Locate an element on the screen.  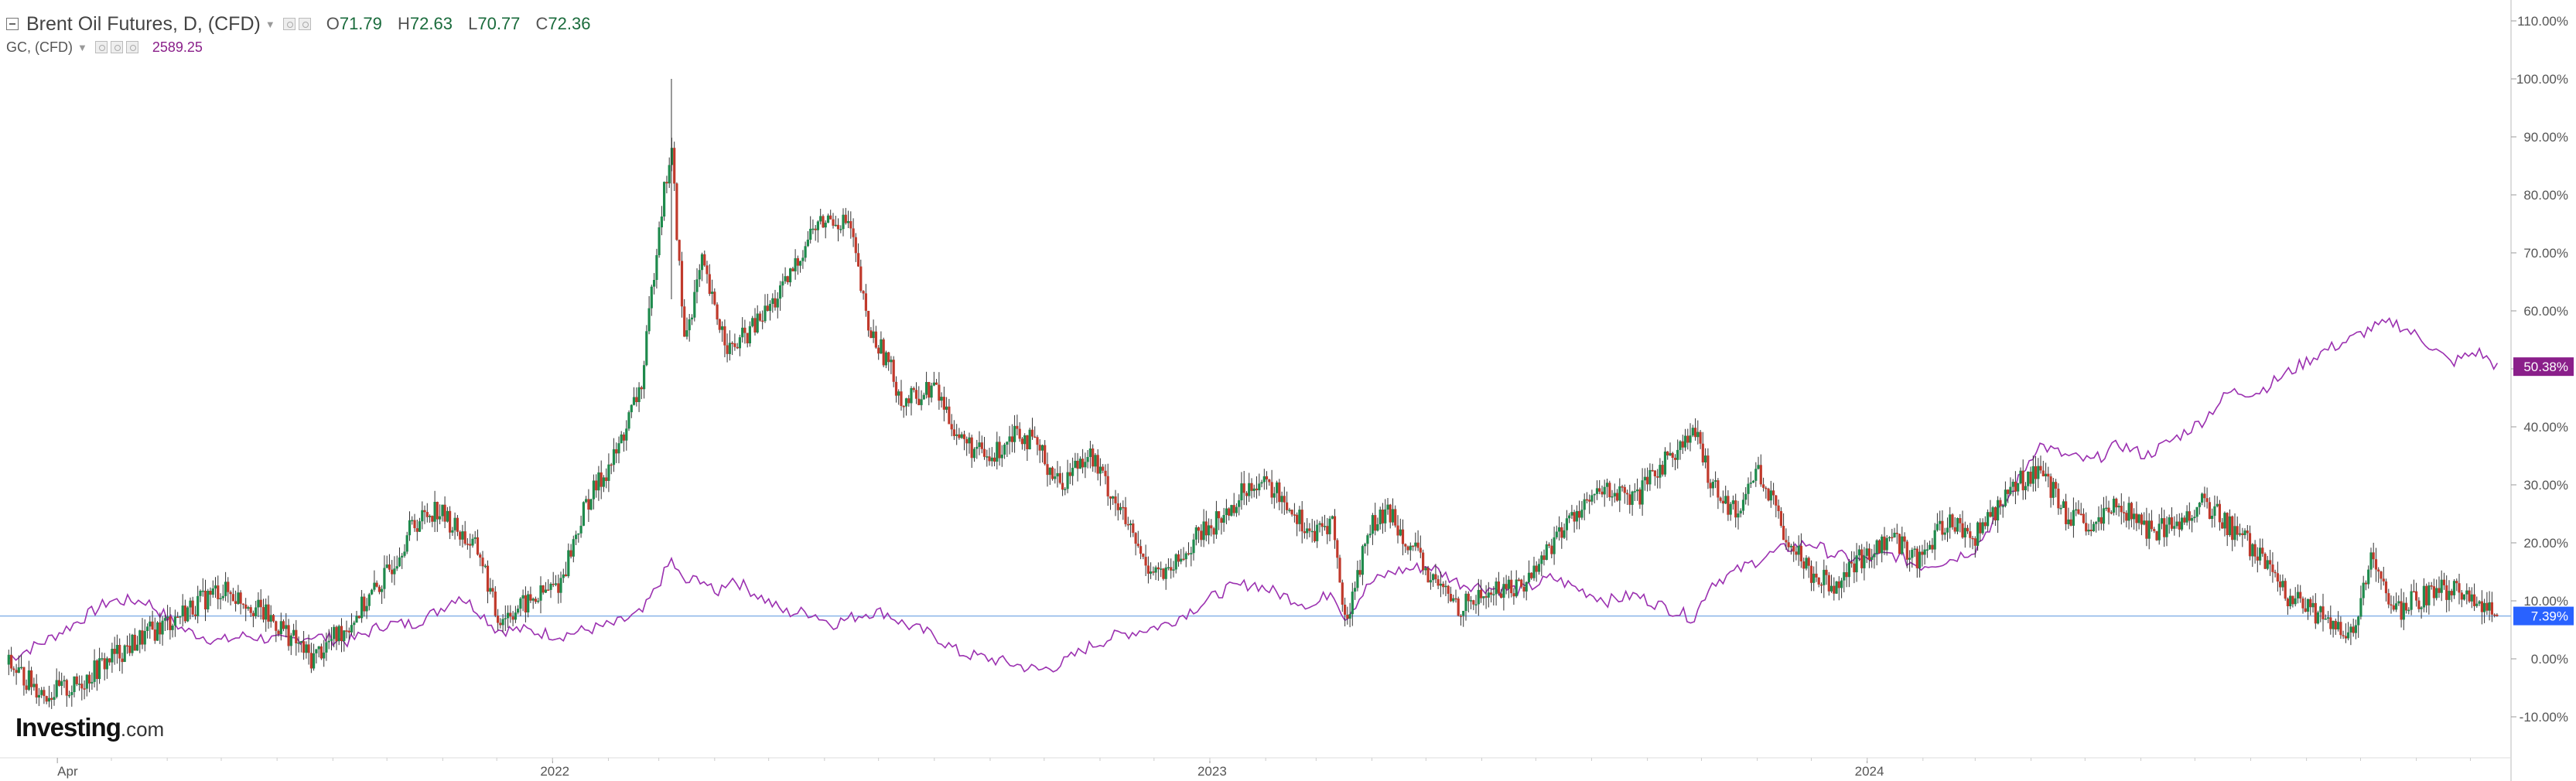
collapse-legend-icon is located at coordinates (13, 24).